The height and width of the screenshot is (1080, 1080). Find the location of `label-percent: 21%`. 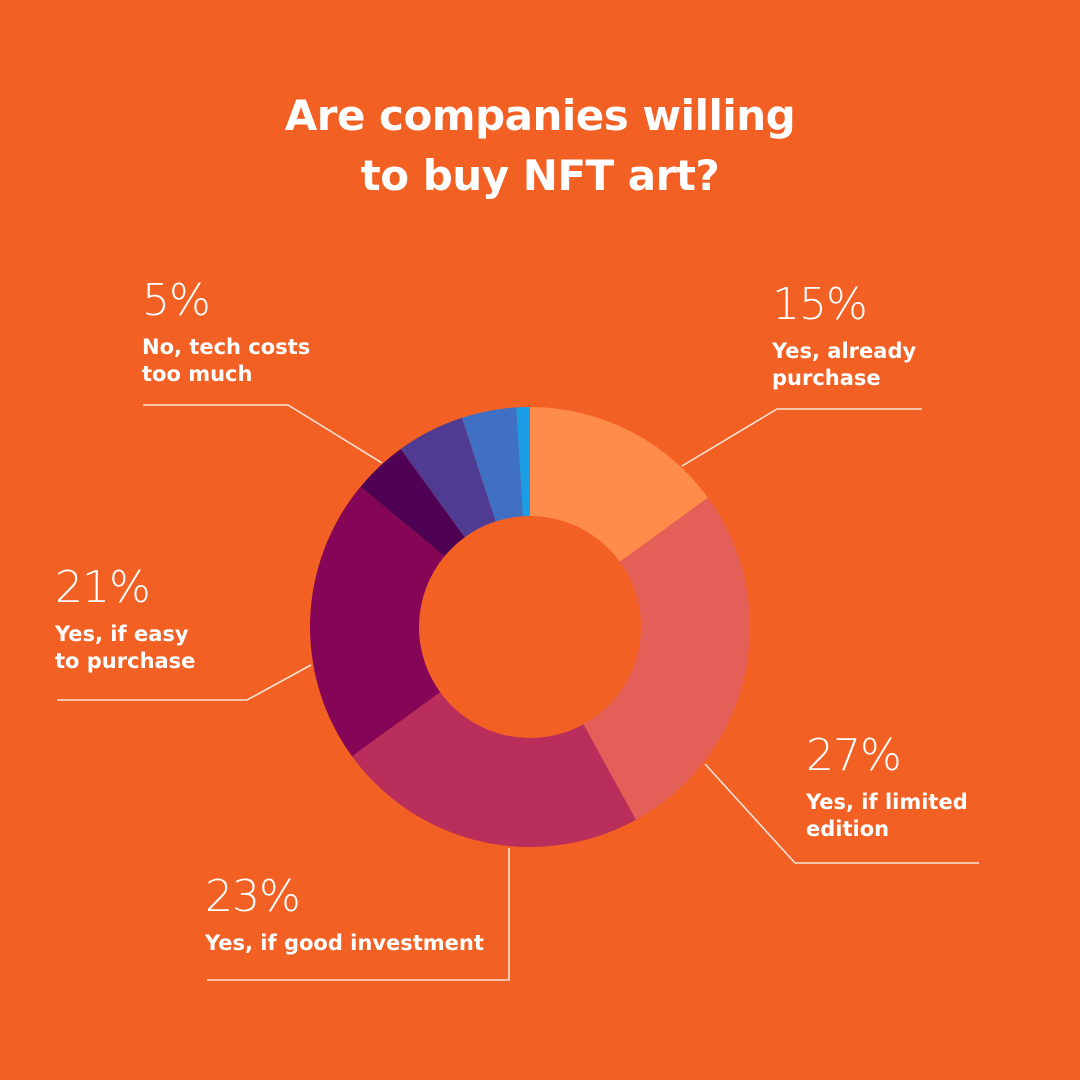

label-percent: 21% is located at coordinates (103, 587).